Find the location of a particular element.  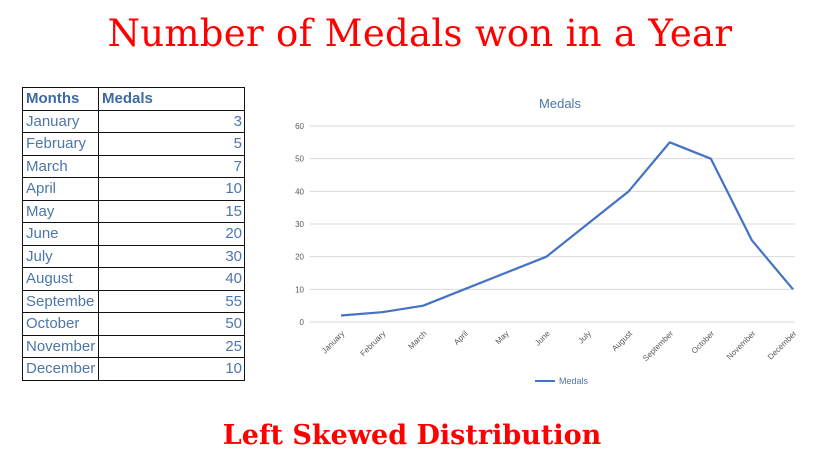

x-tick-label: January is located at coordinates (333, 342).